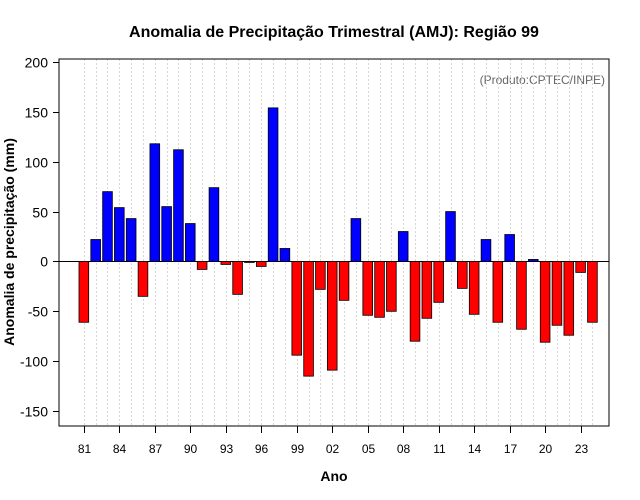 This screenshot has height=500, width=640. I want to click on bar-1992, so click(214, 224).